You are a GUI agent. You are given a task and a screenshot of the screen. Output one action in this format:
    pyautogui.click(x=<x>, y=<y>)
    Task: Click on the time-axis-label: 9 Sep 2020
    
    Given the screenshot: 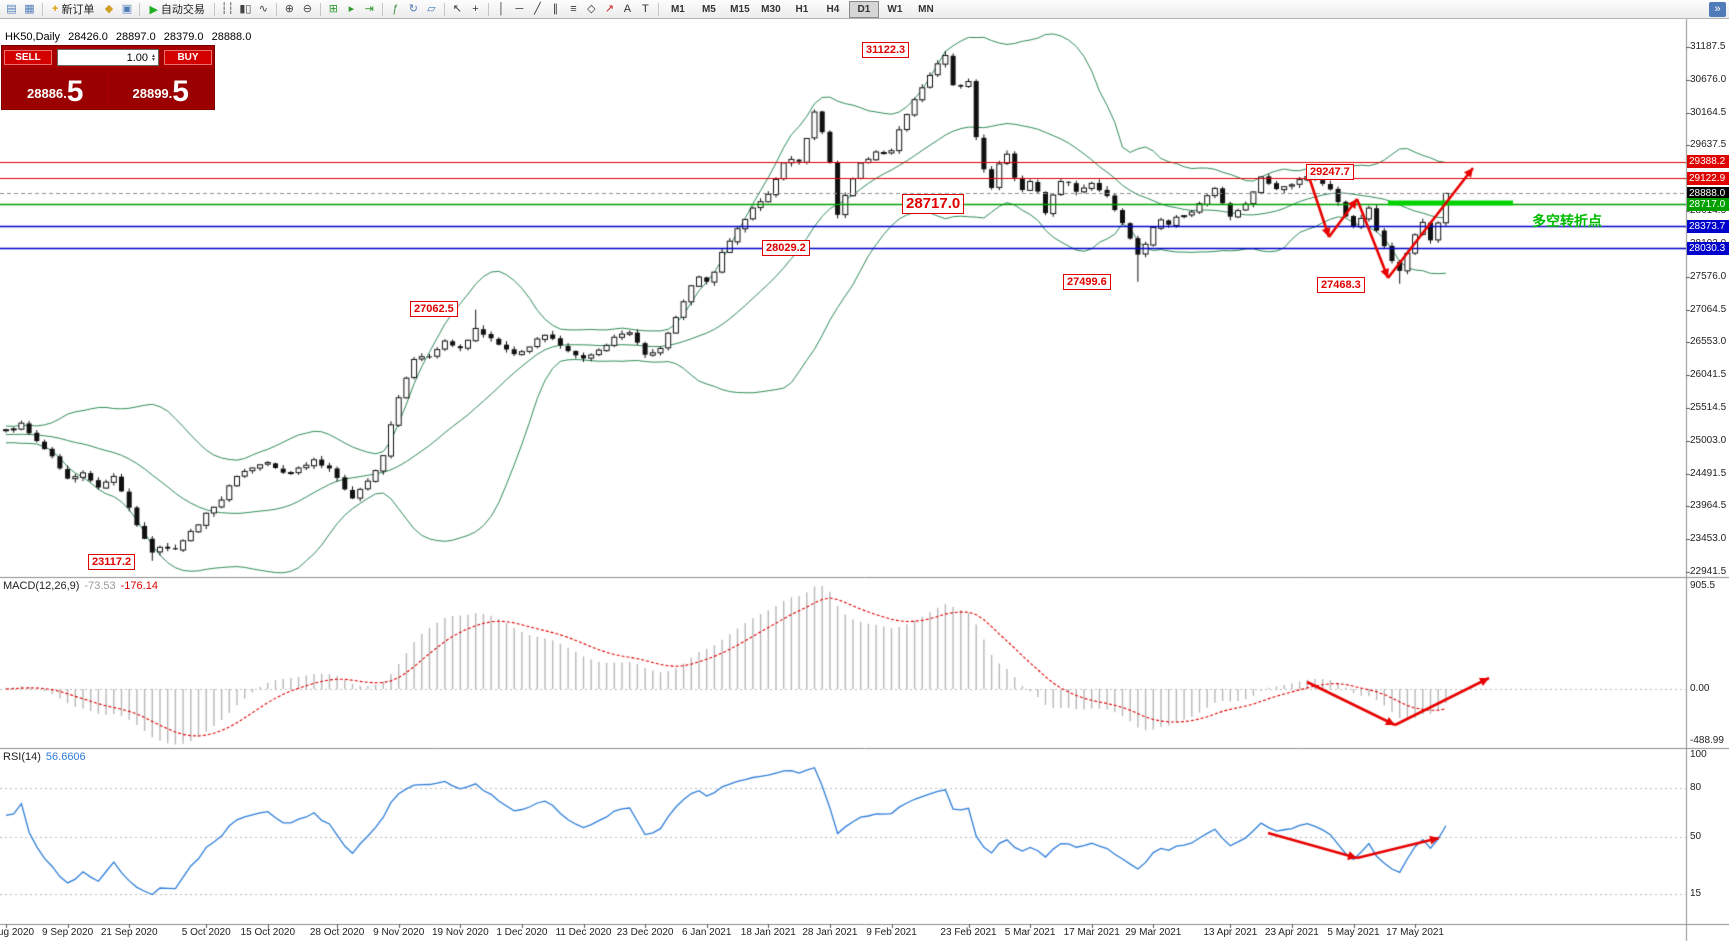 What is the action you would take?
    pyautogui.click(x=68, y=932)
    